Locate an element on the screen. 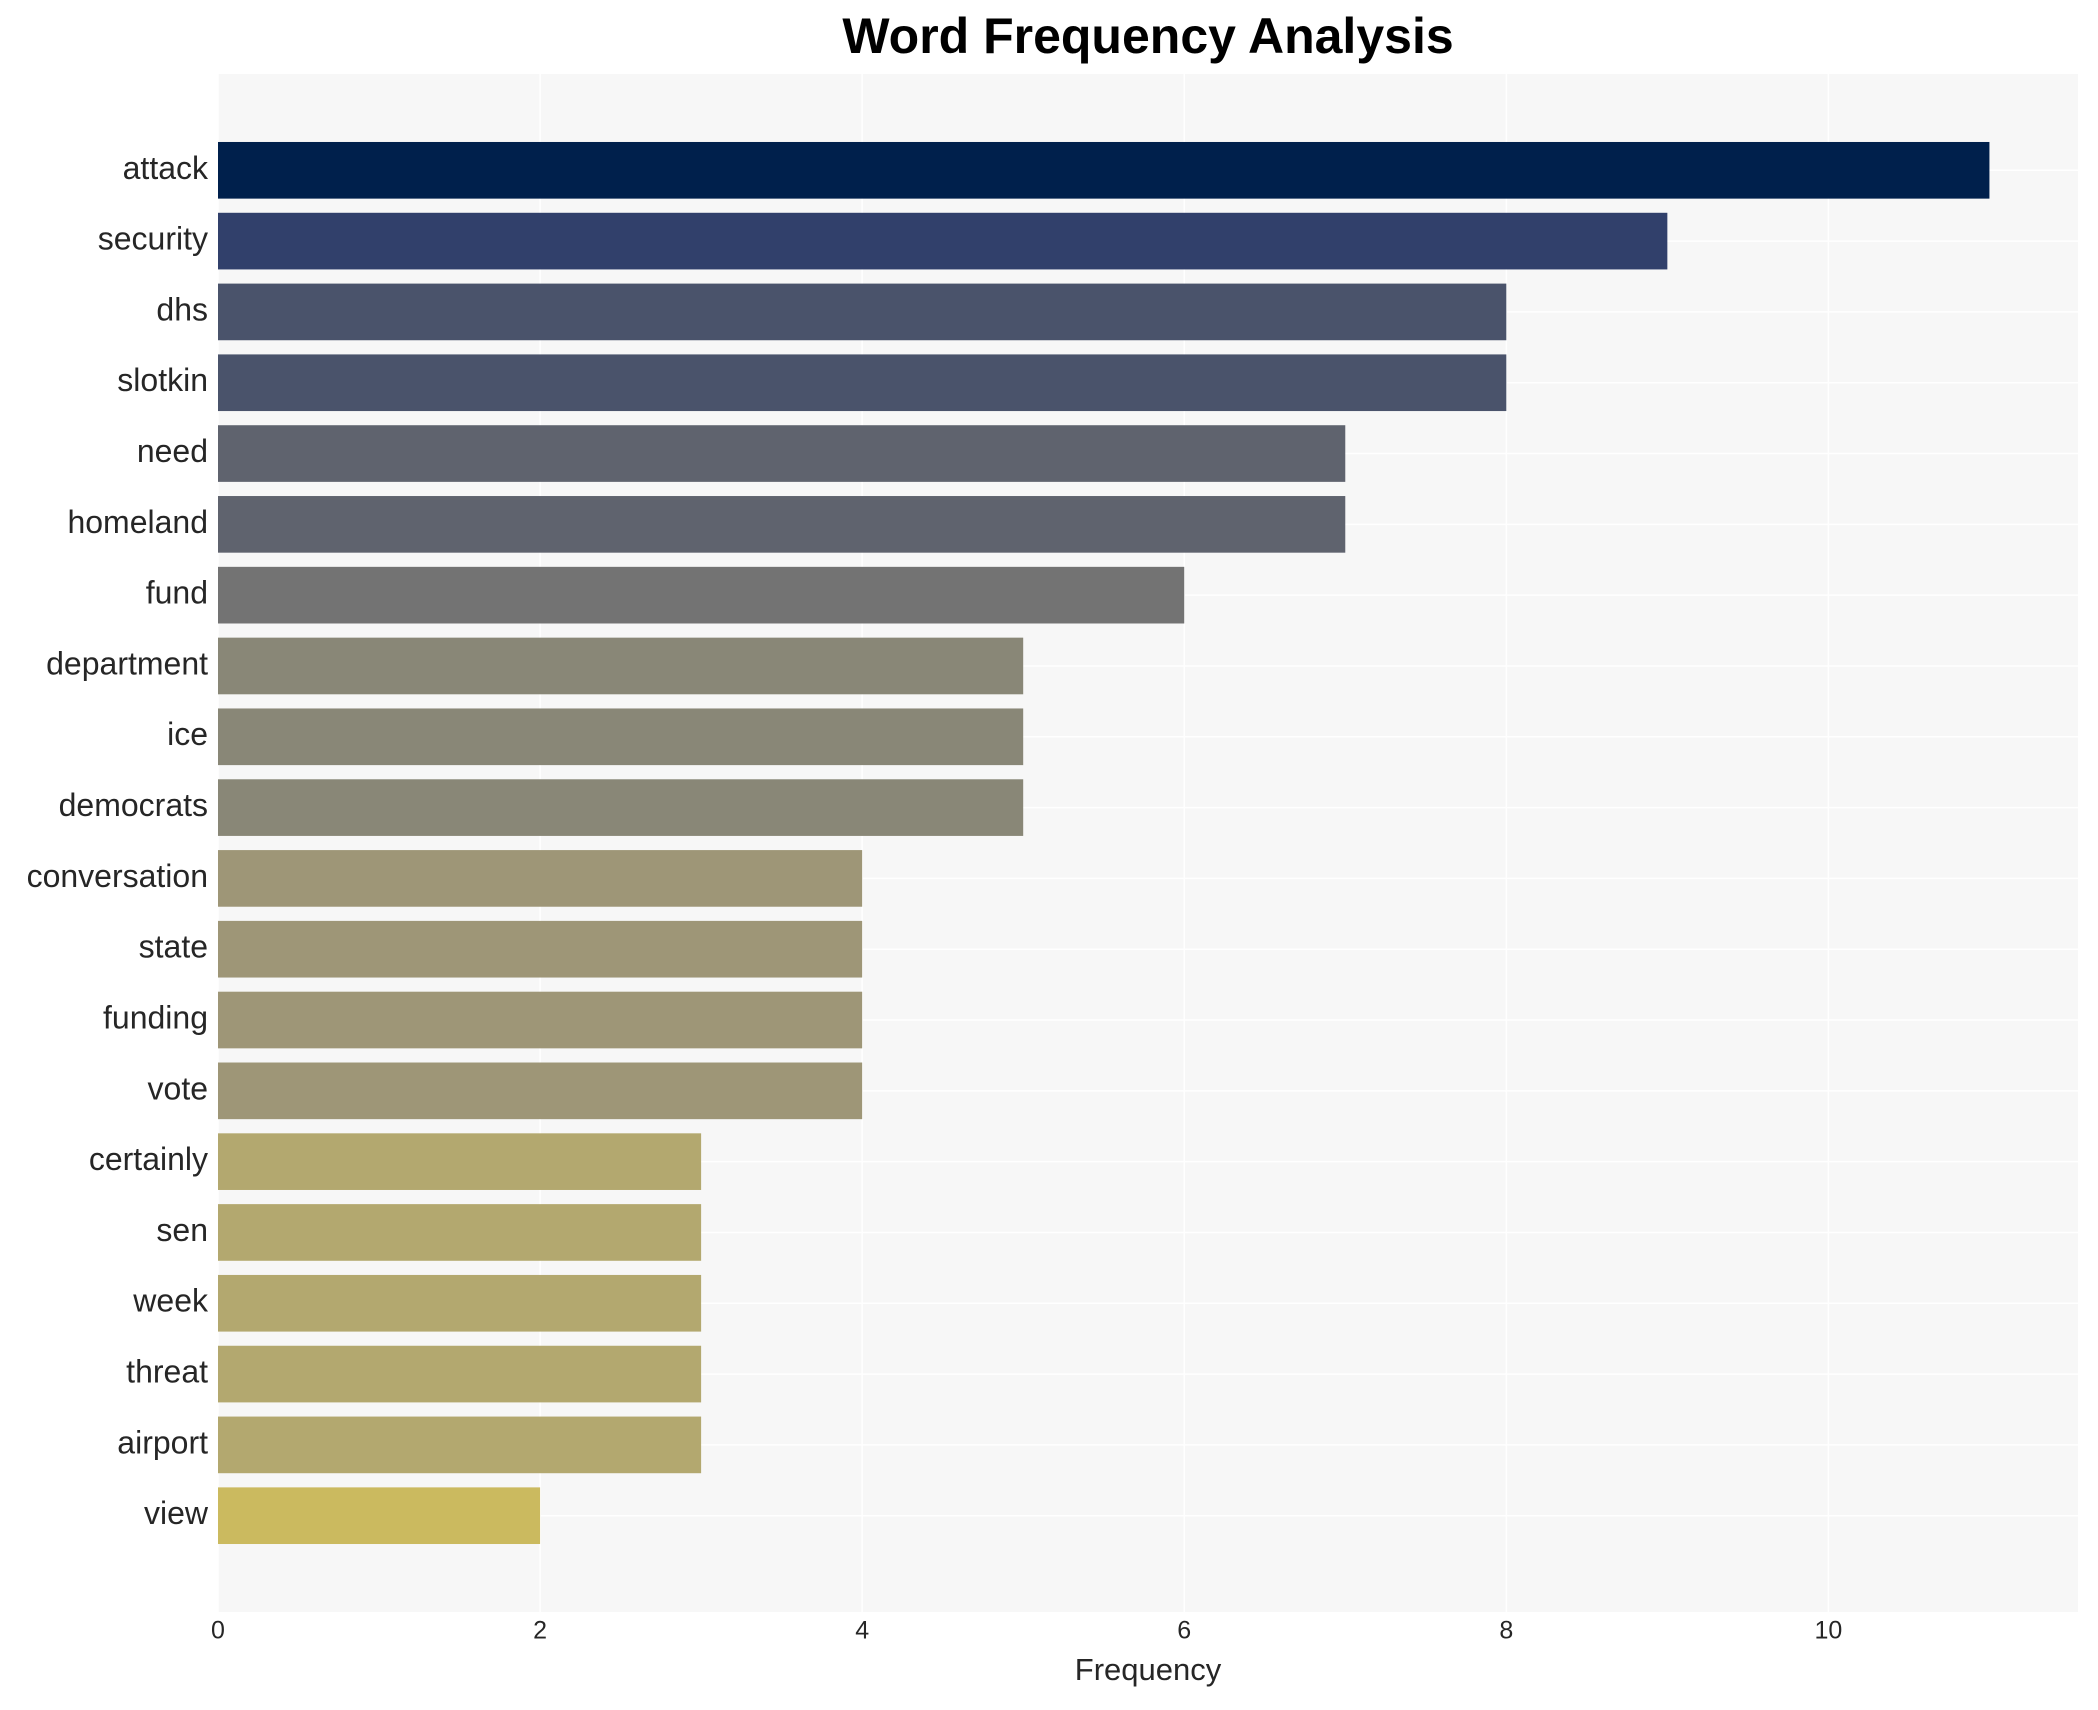 The height and width of the screenshot is (1710, 2098). y-tick-label: threat is located at coordinates (167, 1372).